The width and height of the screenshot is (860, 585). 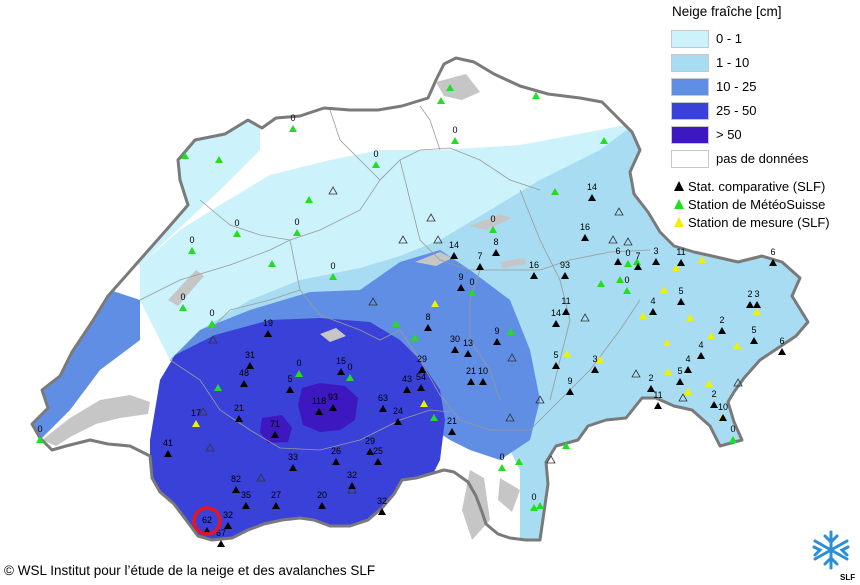 I want to click on station-value: 6, so click(x=781, y=341).